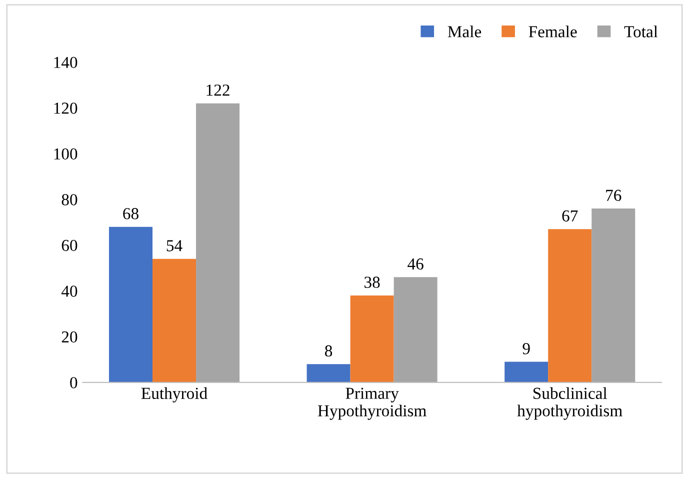 Image resolution: width=689 pixels, height=478 pixels. What do you see at coordinates (372, 404) in the screenshot?
I see `x-tick-label: Primary Hypothyroidism` at bounding box center [372, 404].